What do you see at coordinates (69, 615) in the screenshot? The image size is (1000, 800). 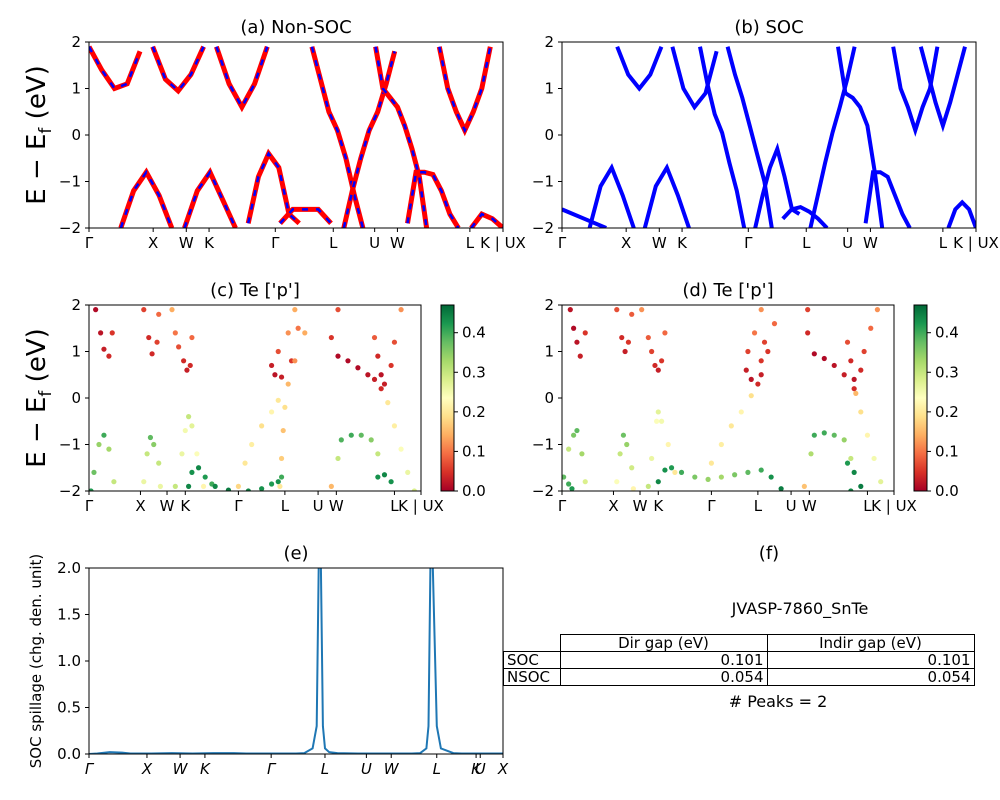 I see `y-tick-label-e: 1.5` at bounding box center [69, 615].